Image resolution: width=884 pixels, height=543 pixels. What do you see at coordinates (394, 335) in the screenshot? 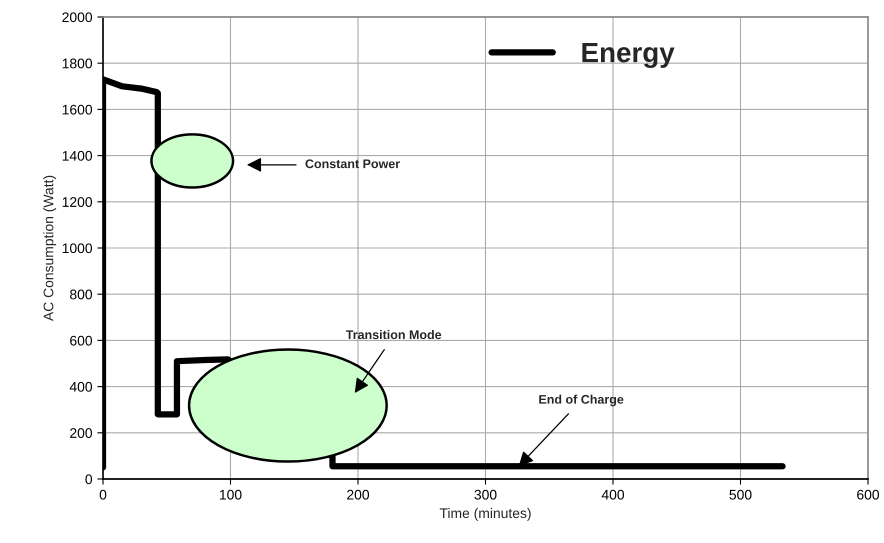
I see `annotation: Transition Mode` at bounding box center [394, 335].